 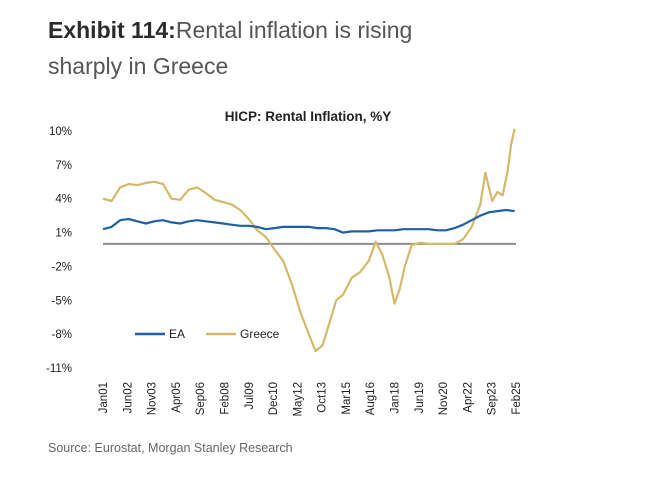 What do you see at coordinates (104, 397) in the screenshot?
I see `x-tick-label: Jan01` at bounding box center [104, 397].